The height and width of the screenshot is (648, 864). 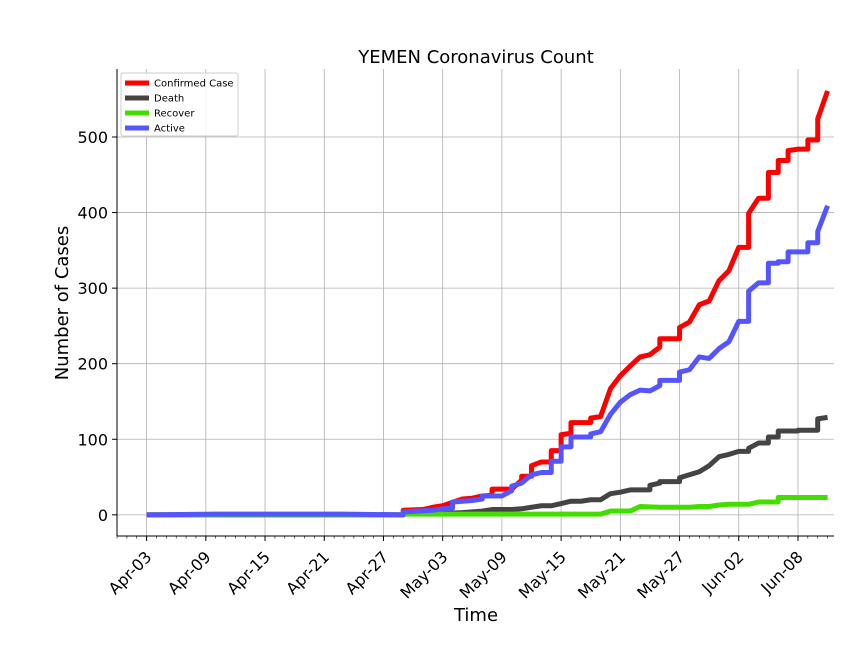 I want to click on chart-title: YEMEN Coronavirus Count, so click(x=475, y=57).